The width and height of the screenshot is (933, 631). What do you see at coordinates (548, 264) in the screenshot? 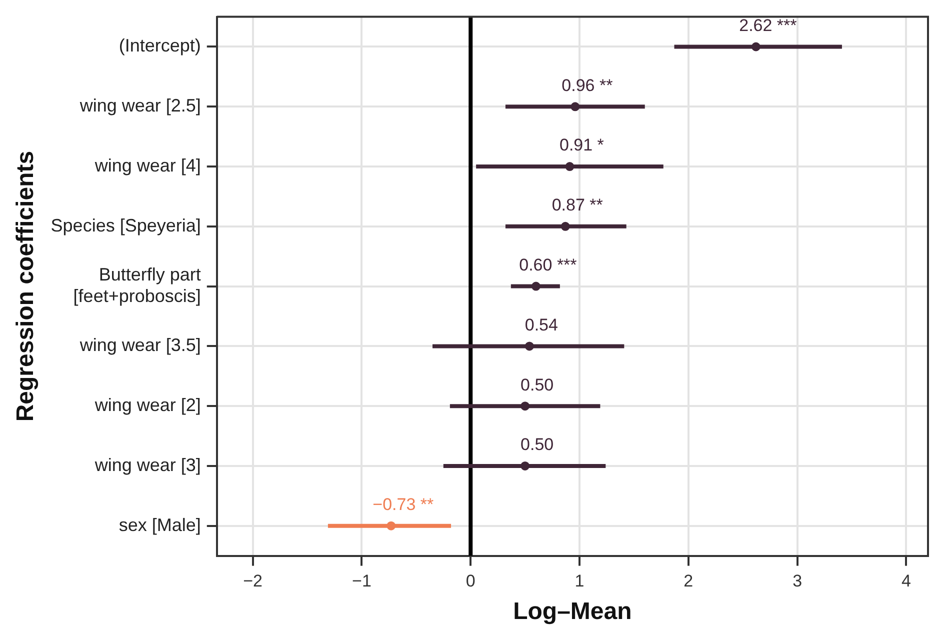
I see `data-label: 0.60 ***` at bounding box center [548, 264].